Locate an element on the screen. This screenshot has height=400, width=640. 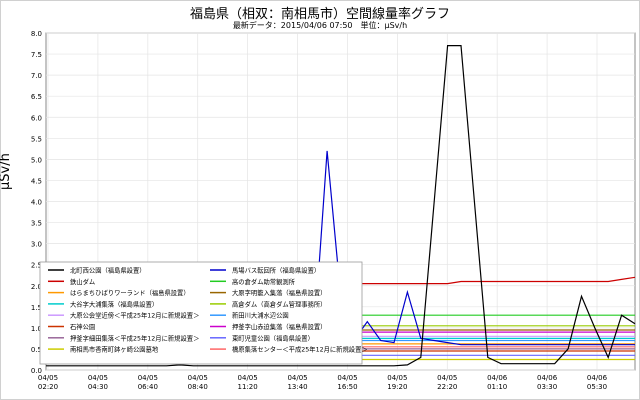
y-tick-label: 7.0 is located at coordinates (36, 76).